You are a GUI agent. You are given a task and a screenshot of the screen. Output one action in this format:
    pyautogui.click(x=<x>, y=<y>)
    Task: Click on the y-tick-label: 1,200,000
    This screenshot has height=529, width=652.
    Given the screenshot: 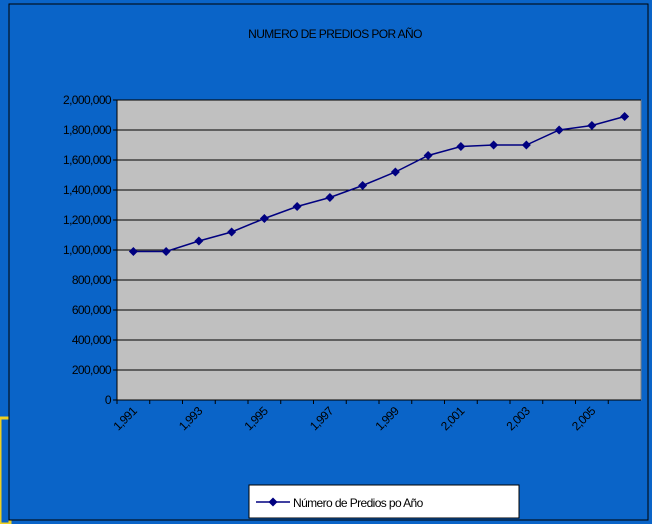 What is the action you would take?
    pyautogui.click(x=87, y=220)
    